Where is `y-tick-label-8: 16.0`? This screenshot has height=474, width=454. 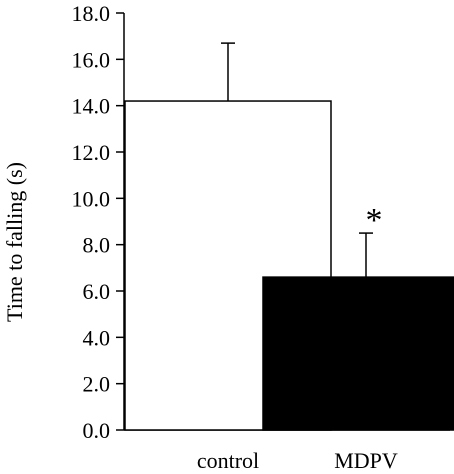
y-tick-label-8: 16.0 is located at coordinates (91, 59).